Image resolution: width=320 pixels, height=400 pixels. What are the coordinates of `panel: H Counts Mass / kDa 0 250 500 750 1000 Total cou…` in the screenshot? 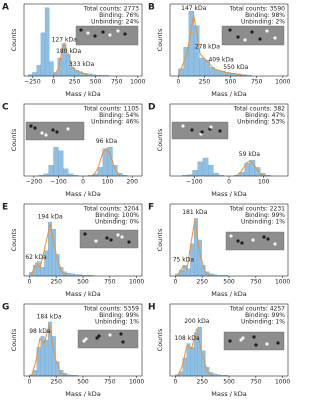 It's located at (219, 351).